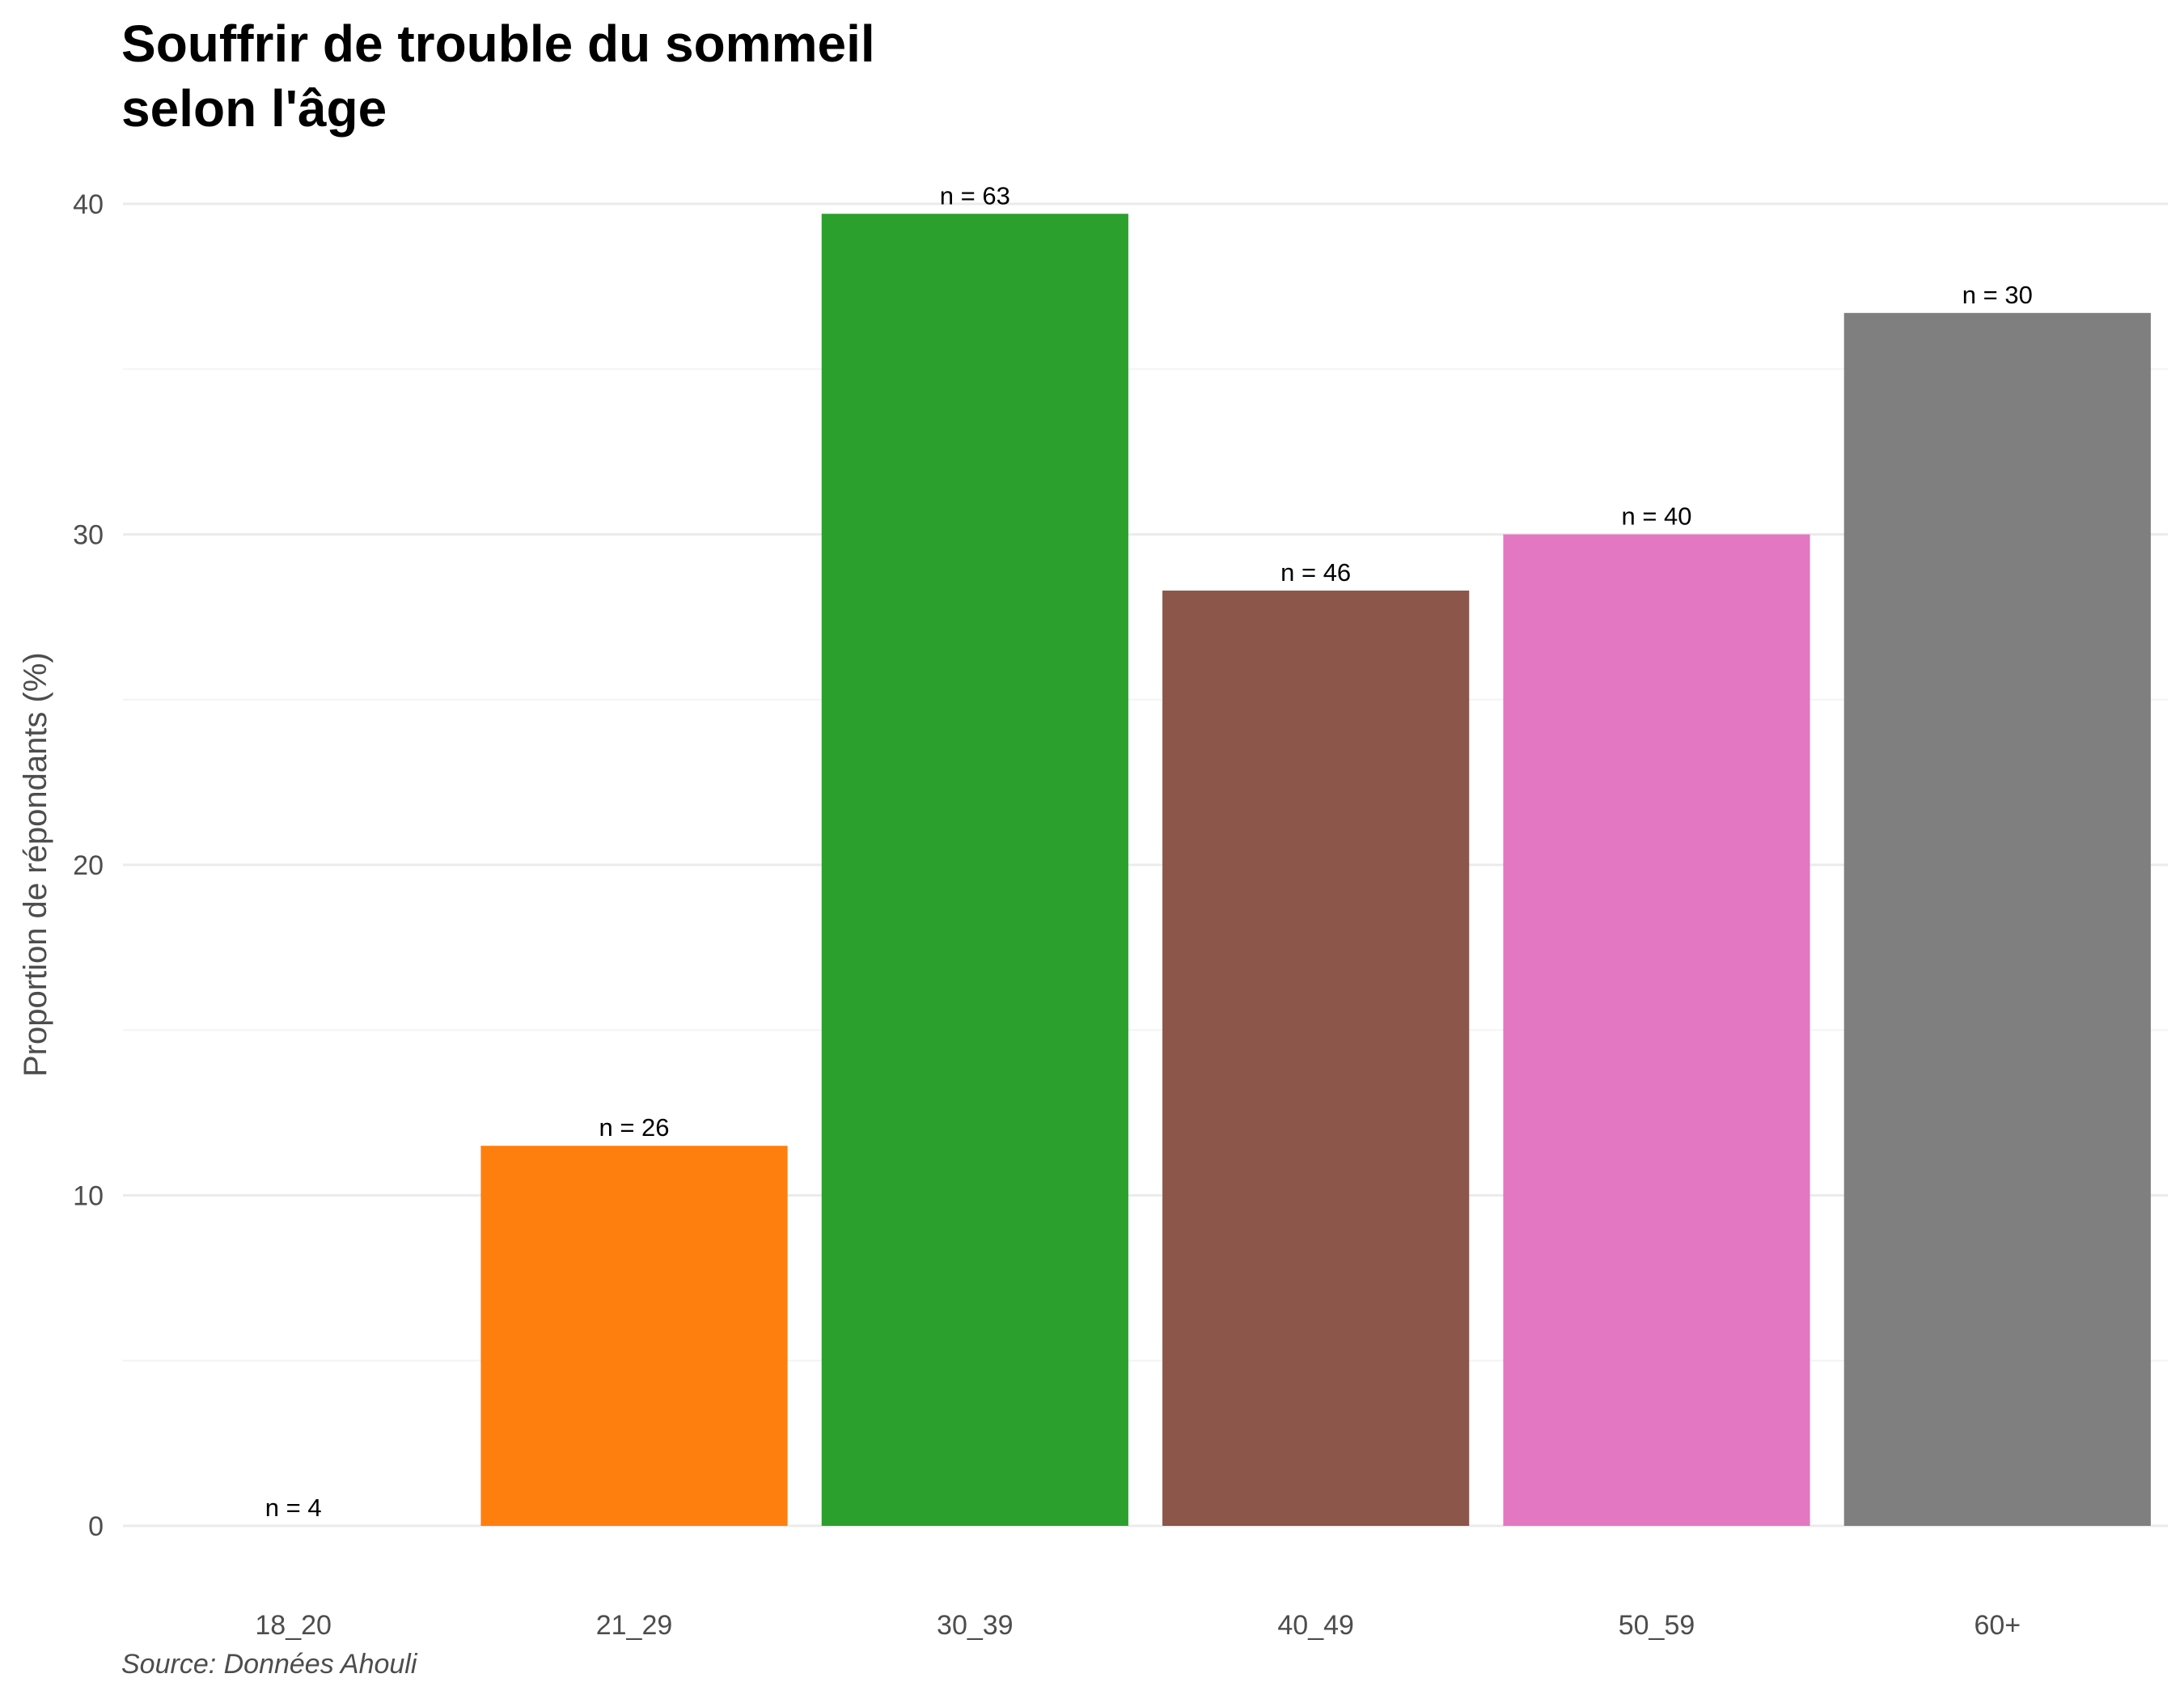 This screenshot has height=1699, width=2184. Describe the element at coordinates (976, 1625) in the screenshot. I see `x-tick-label-30_39: 30_39` at that location.